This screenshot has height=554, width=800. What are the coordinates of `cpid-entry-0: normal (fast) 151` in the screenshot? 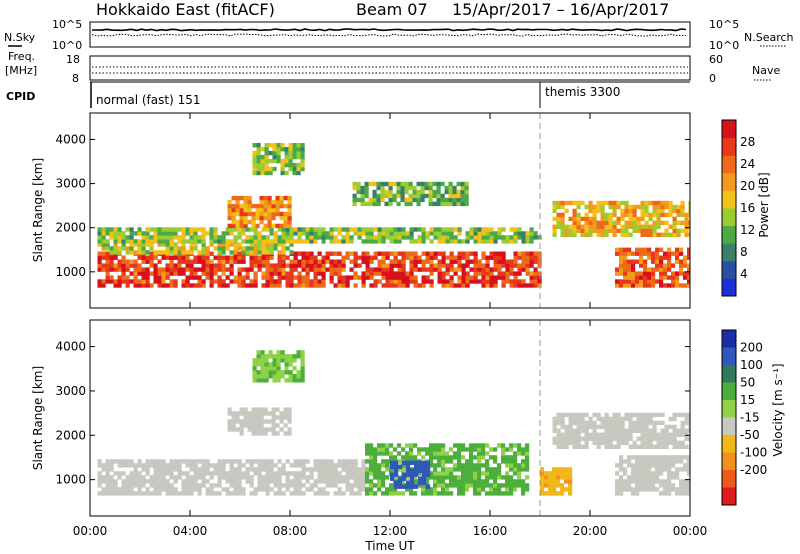 It's located at (148, 100).